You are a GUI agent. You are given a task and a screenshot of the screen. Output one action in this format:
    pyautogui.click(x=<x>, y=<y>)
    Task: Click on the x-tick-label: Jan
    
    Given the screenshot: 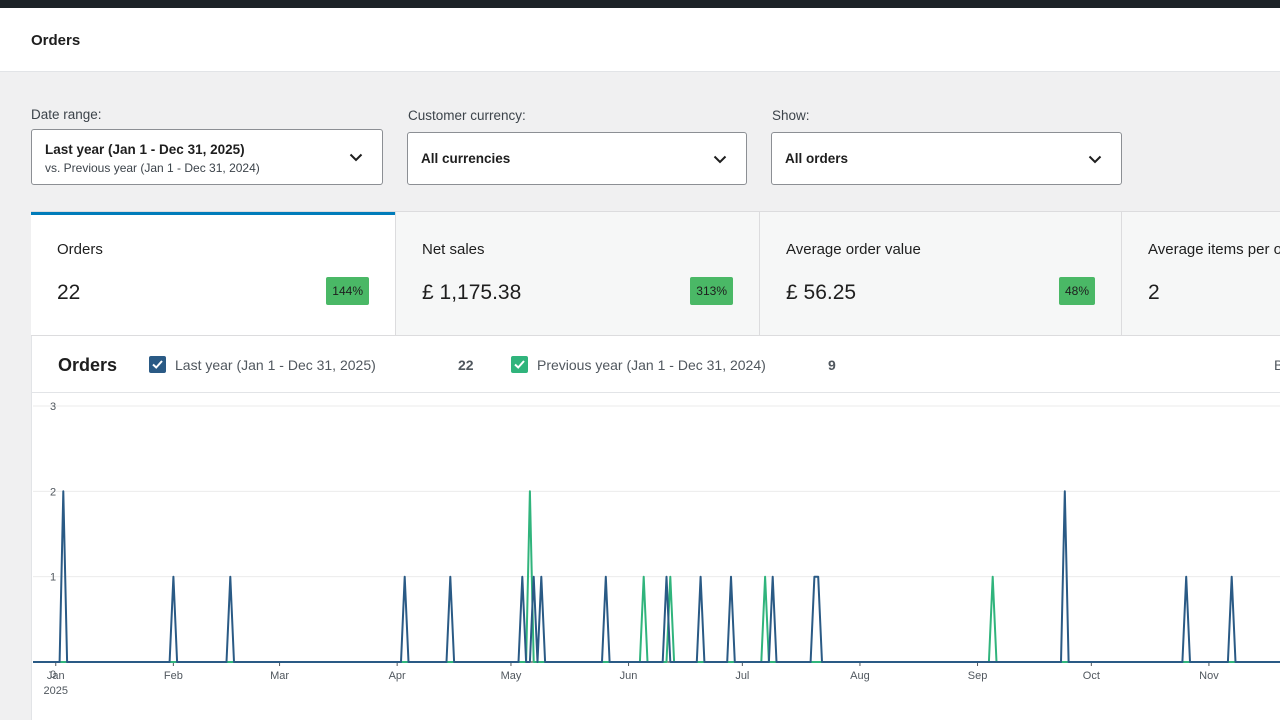 What is the action you would take?
    pyautogui.click(x=56, y=676)
    